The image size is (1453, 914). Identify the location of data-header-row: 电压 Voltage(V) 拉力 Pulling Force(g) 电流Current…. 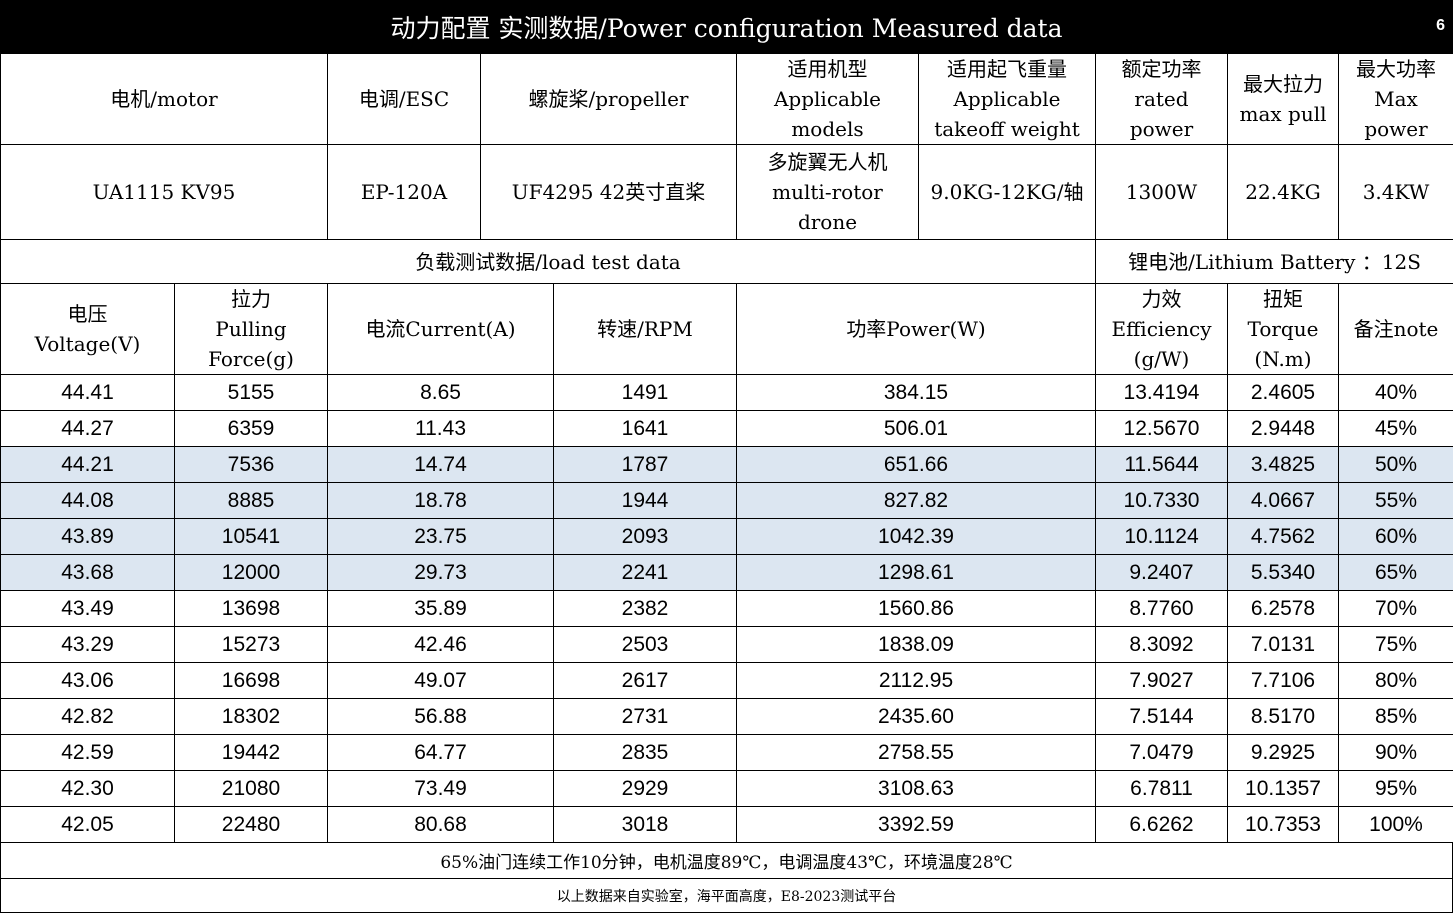
(726, 329).